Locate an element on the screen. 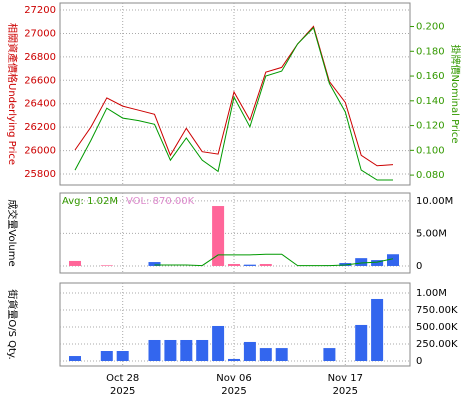  y-tick-label: 1.00M is located at coordinates (431, 293).